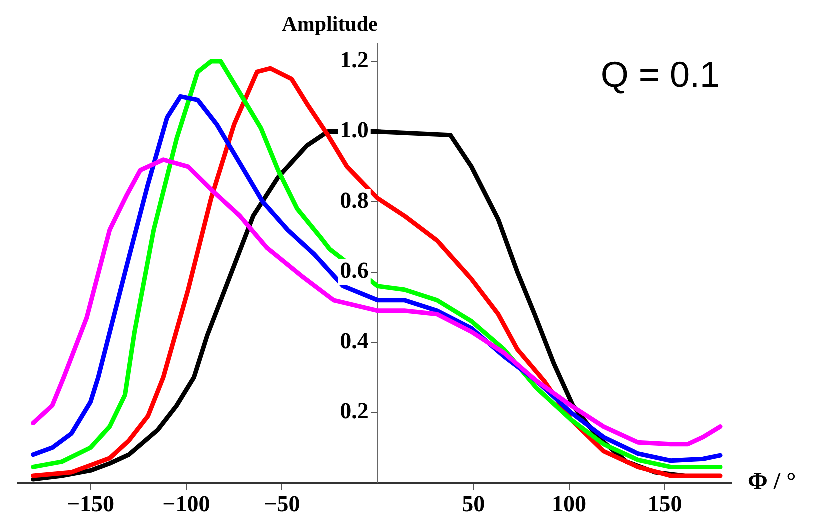 This screenshot has height=517, width=820. I want to click on x-tick-label: −50, so click(282, 504).